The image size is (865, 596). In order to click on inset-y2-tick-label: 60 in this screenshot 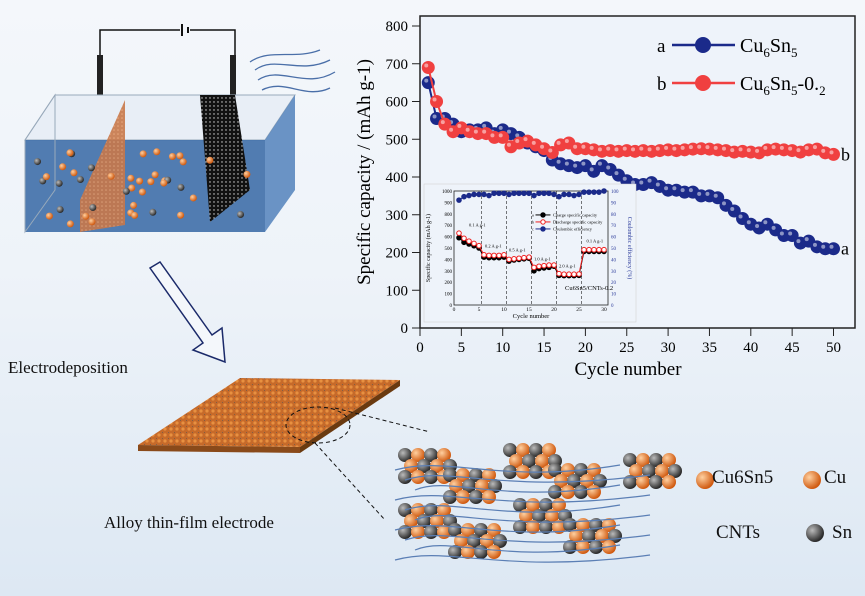, I will do `click(614, 238)`.